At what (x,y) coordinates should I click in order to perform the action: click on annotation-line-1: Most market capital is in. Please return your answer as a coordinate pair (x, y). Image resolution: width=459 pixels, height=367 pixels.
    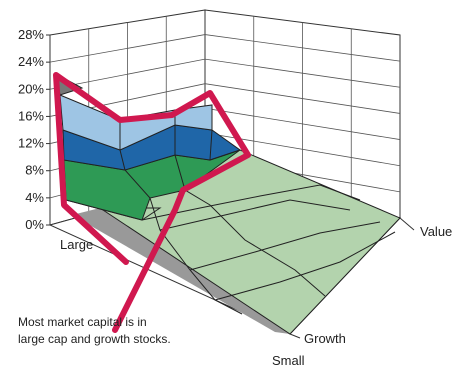
    Looking at the image, I should click on (82, 322).